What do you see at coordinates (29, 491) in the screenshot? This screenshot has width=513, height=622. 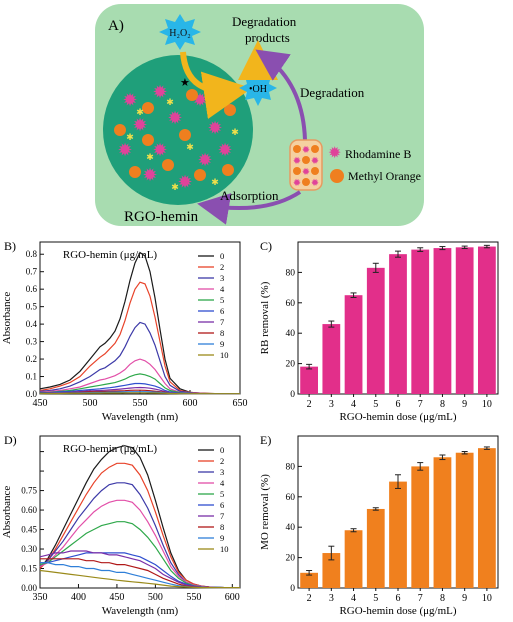 I see `y-tick-label: 0.75` at bounding box center [29, 491].